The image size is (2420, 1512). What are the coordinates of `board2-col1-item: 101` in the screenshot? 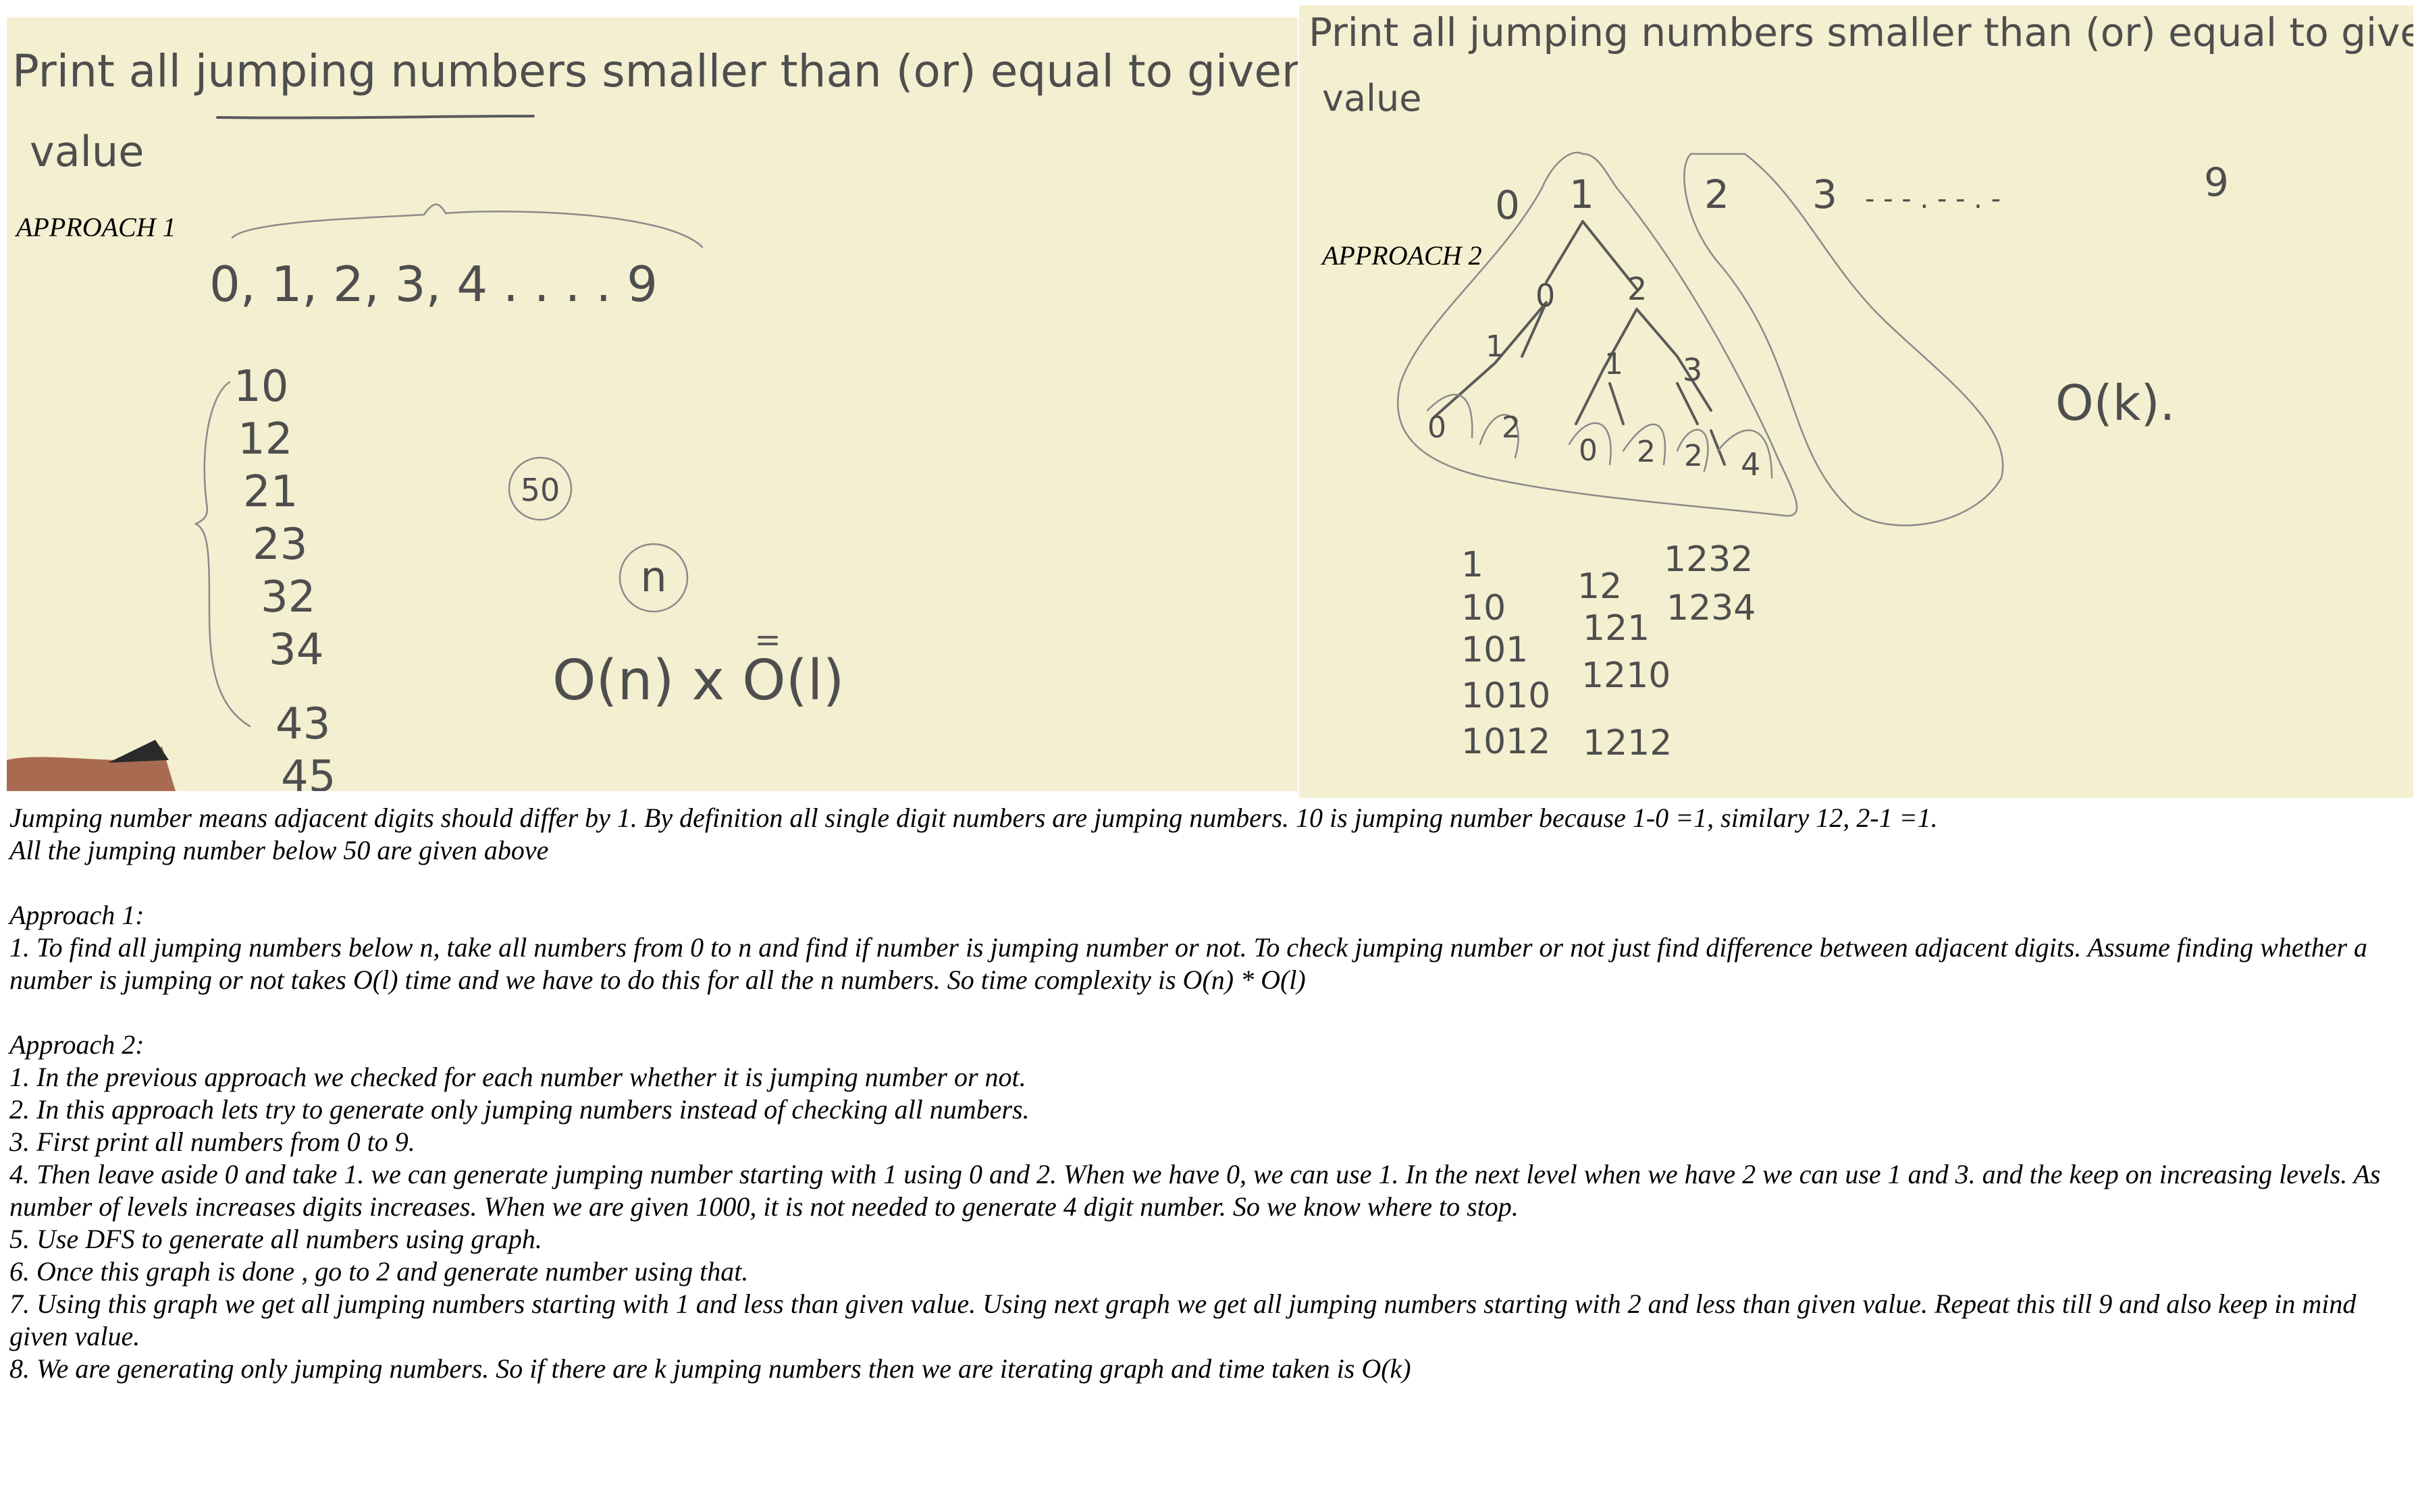 It's located at (1494, 650).